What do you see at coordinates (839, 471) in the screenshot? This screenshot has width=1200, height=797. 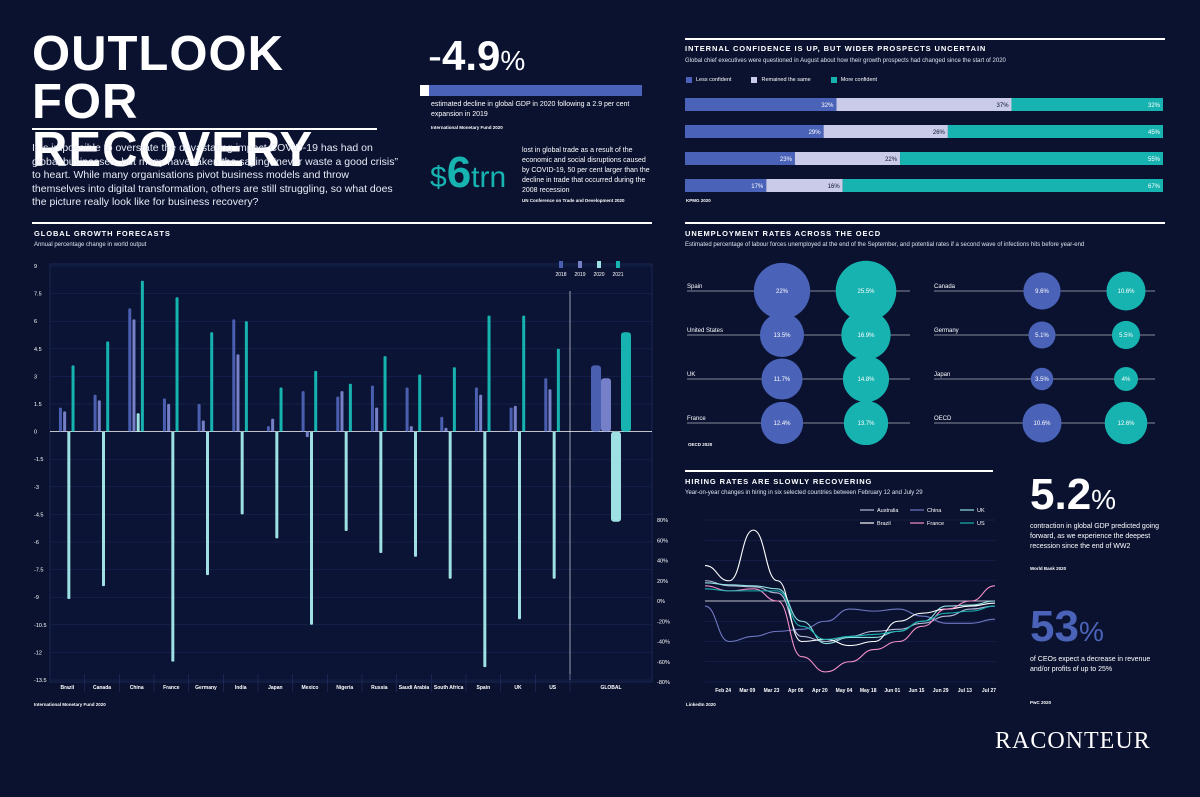 I see `hiring-rule` at bounding box center [839, 471].